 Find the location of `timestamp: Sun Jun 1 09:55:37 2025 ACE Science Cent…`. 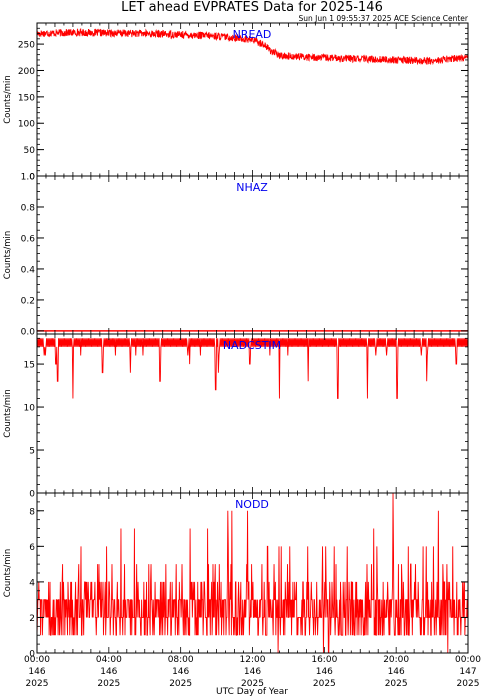

timestamp: Sun Jun 1 09:55:37 2025 ACE Science Cent… is located at coordinates (383, 18).